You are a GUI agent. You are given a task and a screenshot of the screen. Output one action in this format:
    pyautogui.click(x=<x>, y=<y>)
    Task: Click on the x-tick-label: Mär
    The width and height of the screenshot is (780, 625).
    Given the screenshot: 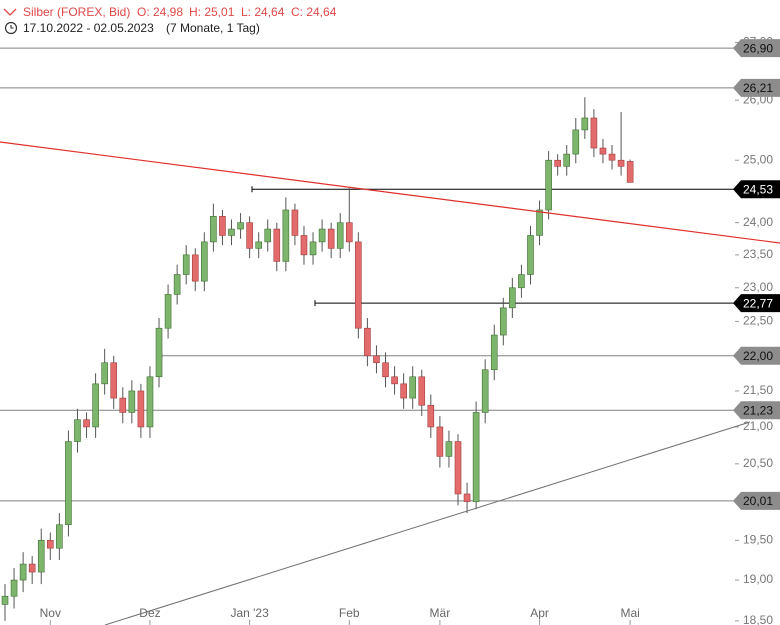 What is the action you would take?
    pyautogui.click(x=440, y=613)
    